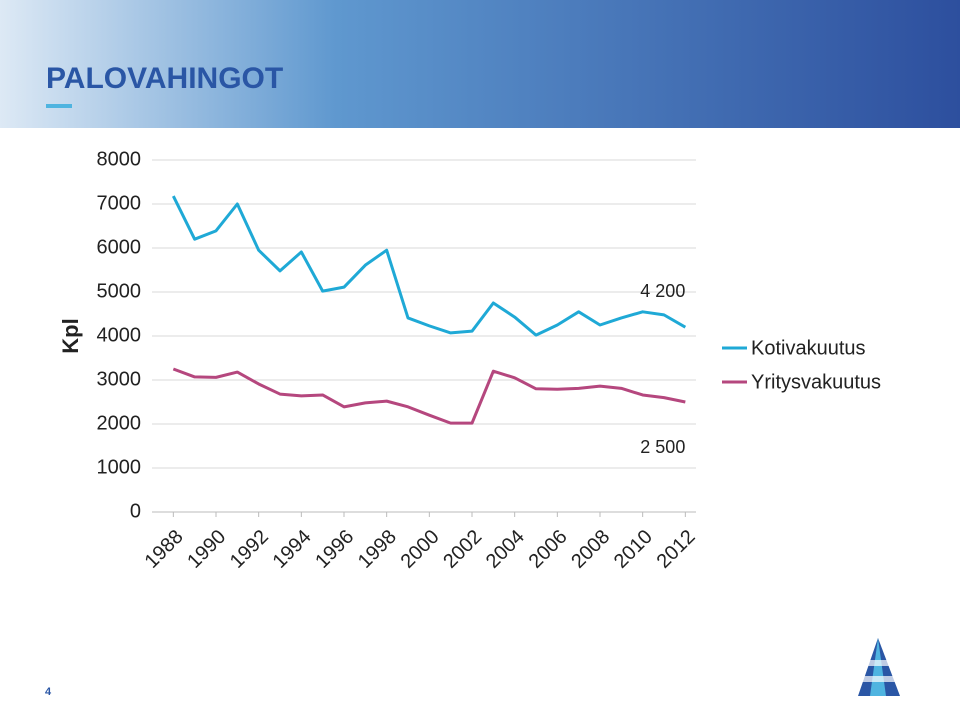 This screenshot has width=960, height=702. What do you see at coordinates (164, 549) in the screenshot?
I see `x-tick-label: 1988` at bounding box center [164, 549].